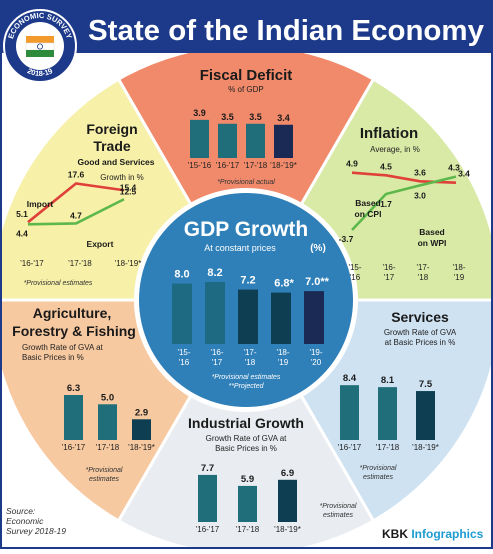 The image size is (493, 554). What do you see at coordinates (74, 331) in the screenshot?
I see `agri-title: Forestry & Fishing` at bounding box center [74, 331].